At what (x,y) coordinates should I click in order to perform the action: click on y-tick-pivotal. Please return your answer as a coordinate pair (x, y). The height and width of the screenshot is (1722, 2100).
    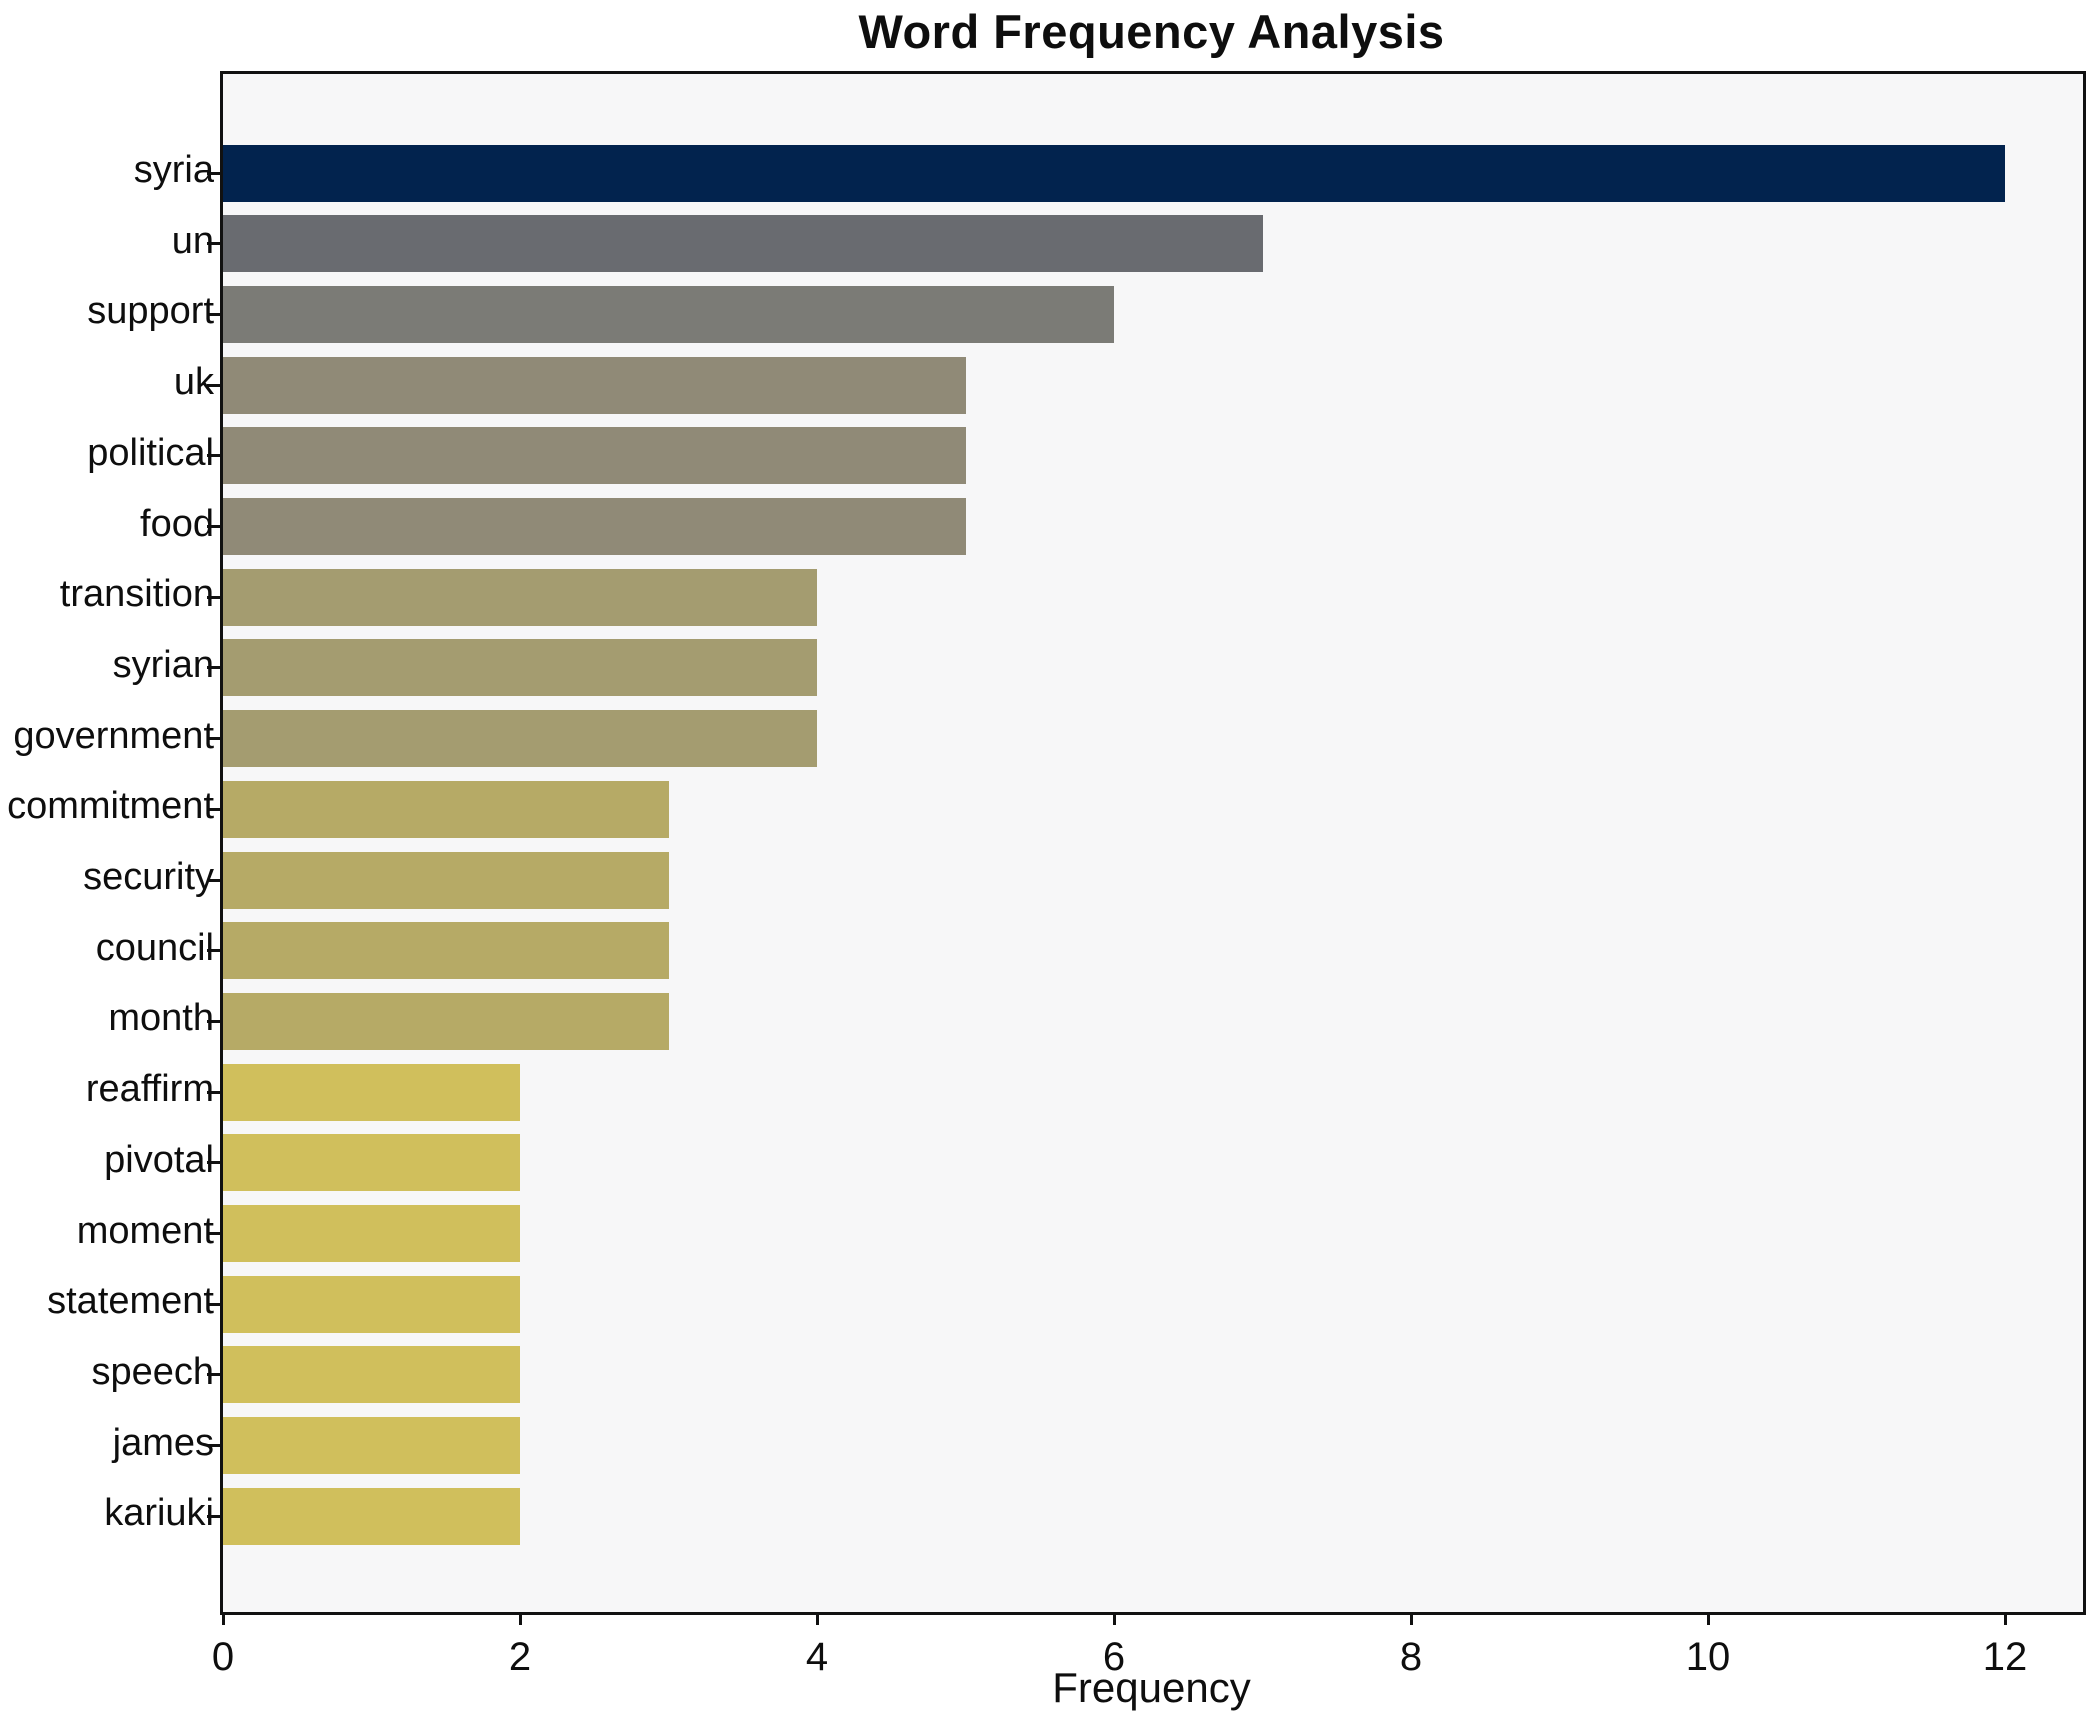
    Looking at the image, I should click on (213, 1163).